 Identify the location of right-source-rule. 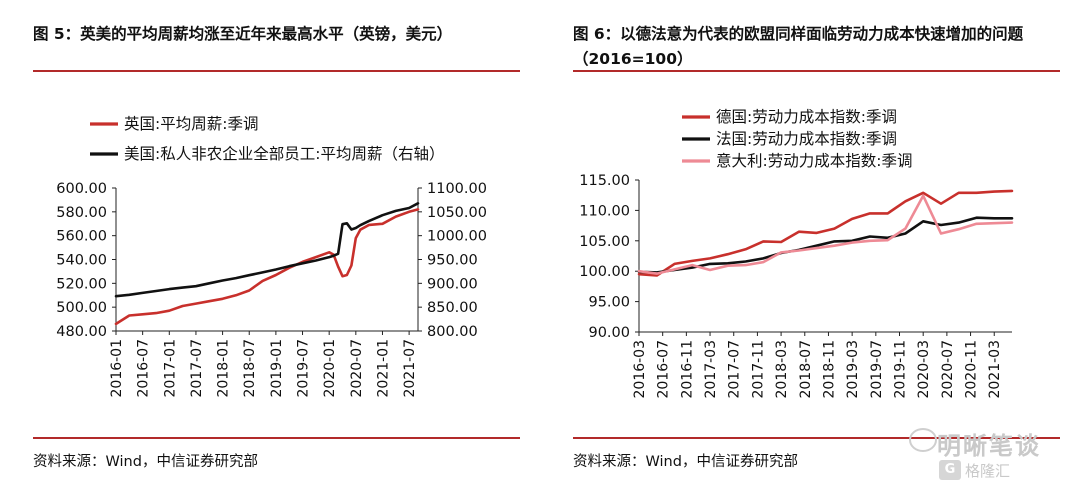
(816, 438).